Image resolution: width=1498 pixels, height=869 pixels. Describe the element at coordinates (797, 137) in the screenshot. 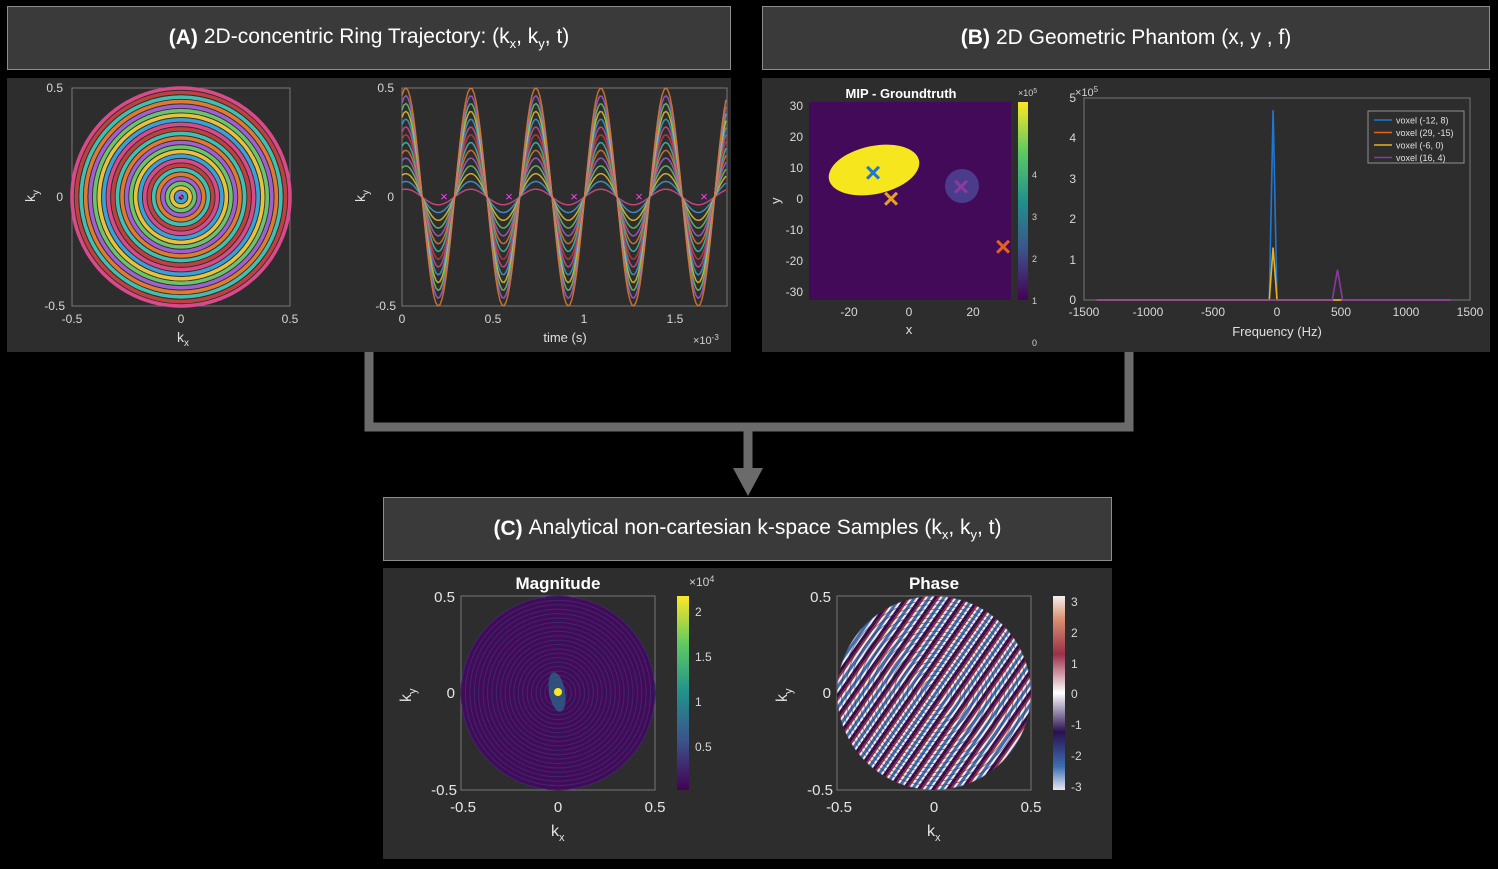

I see `mip-ytick: 20` at that location.